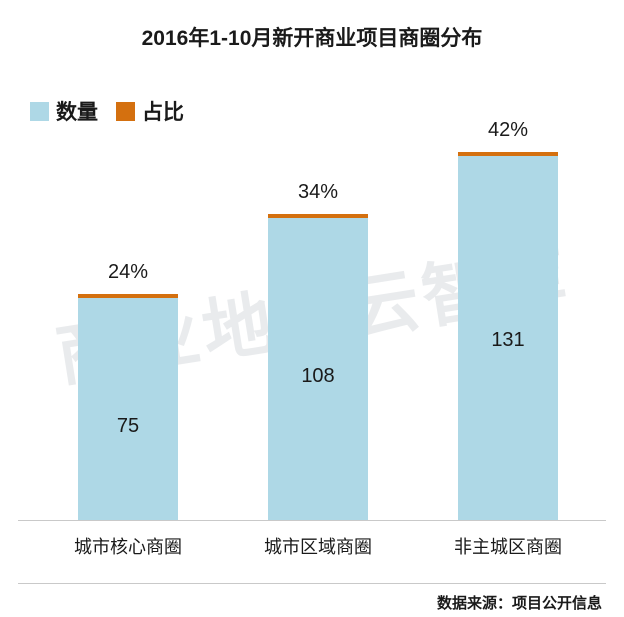  Describe the element at coordinates (318, 376) in the screenshot. I see `bar-value-label-1: 108` at that location.